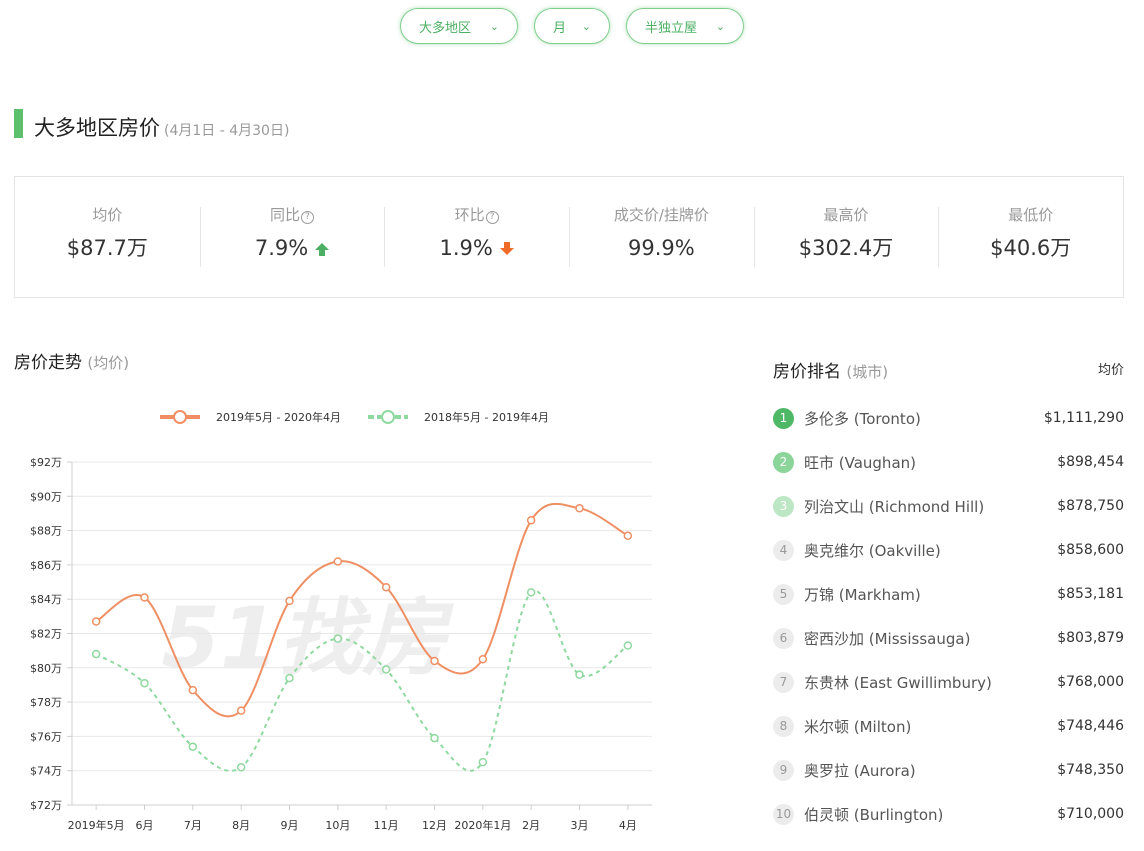 Image resolution: width=1144 pixels, height=851 pixels. What do you see at coordinates (1090, 506) in the screenshot?
I see `city-price: $878,750` at bounding box center [1090, 506].